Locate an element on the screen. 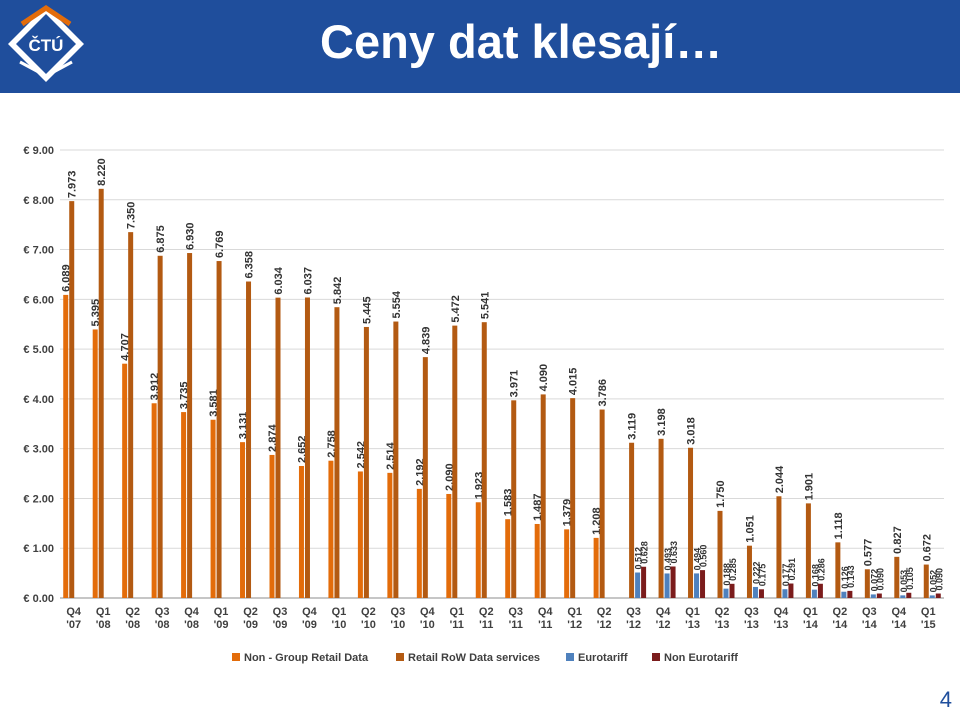 This screenshot has width=960, height=715. data-label: 0.291 is located at coordinates (792, 569).